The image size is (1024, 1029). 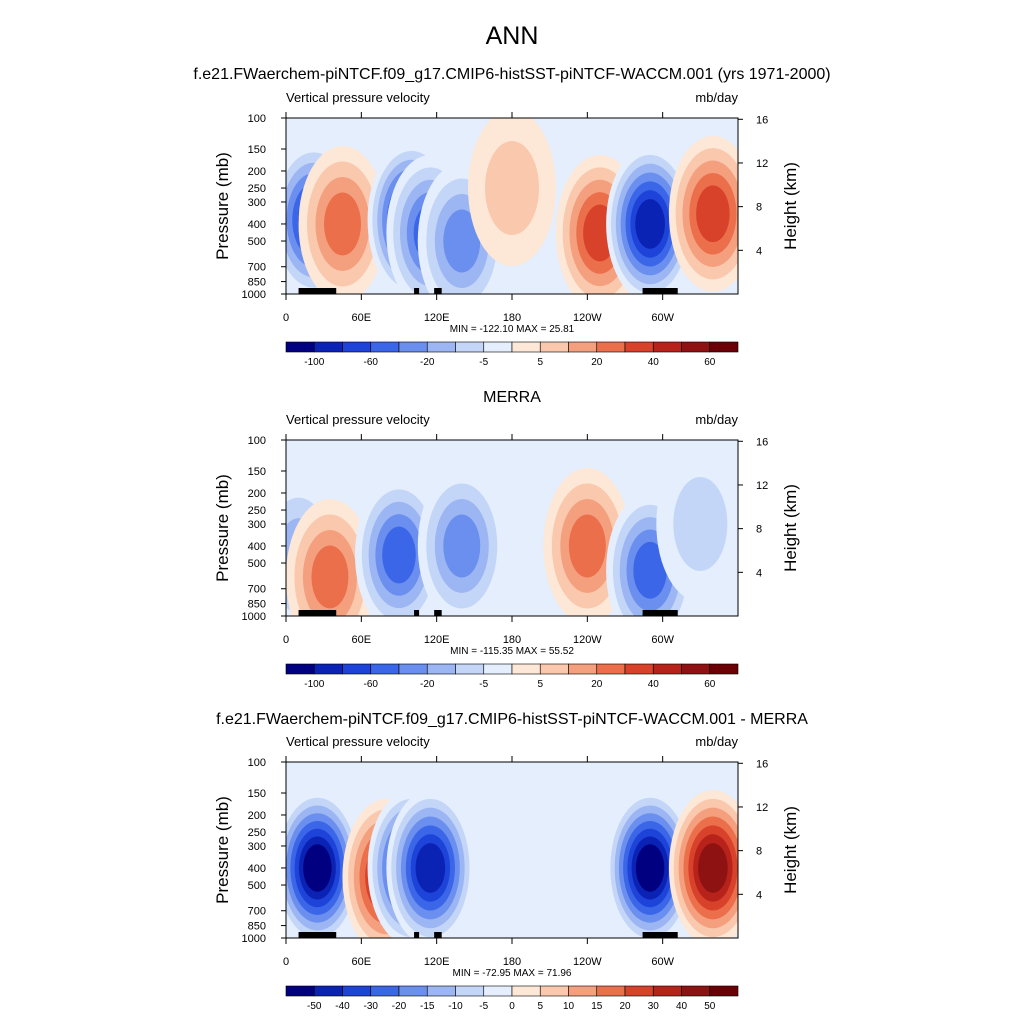 What do you see at coordinates (762, 442) in the screenshot?
I see `y2-tick-label: 16` at bounding box center [762, 442].